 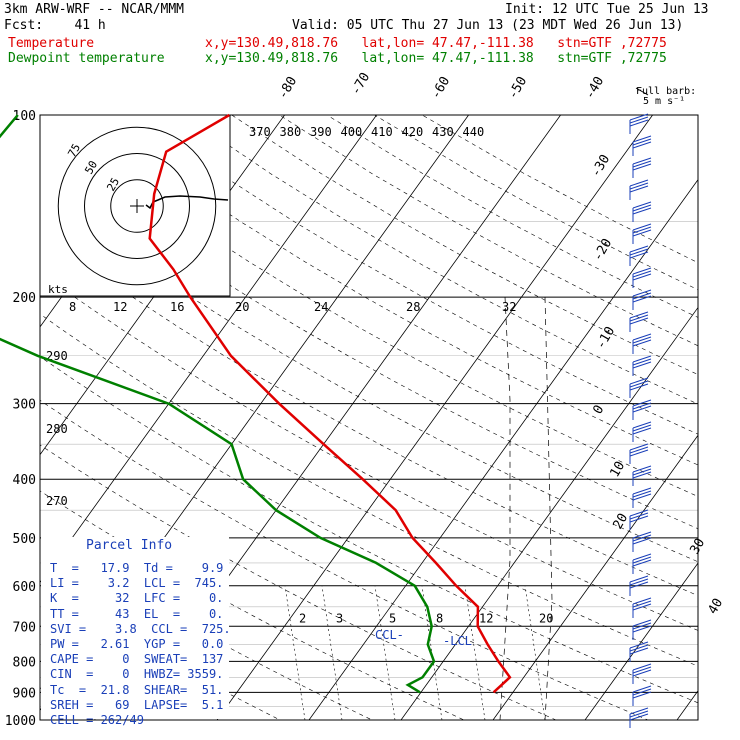 What do you see at coordinates (137, 583) in the screenshot?
I see `parcel-info-row: LI = 3.2 LCL = 745.` at bounding box center [137, 583].